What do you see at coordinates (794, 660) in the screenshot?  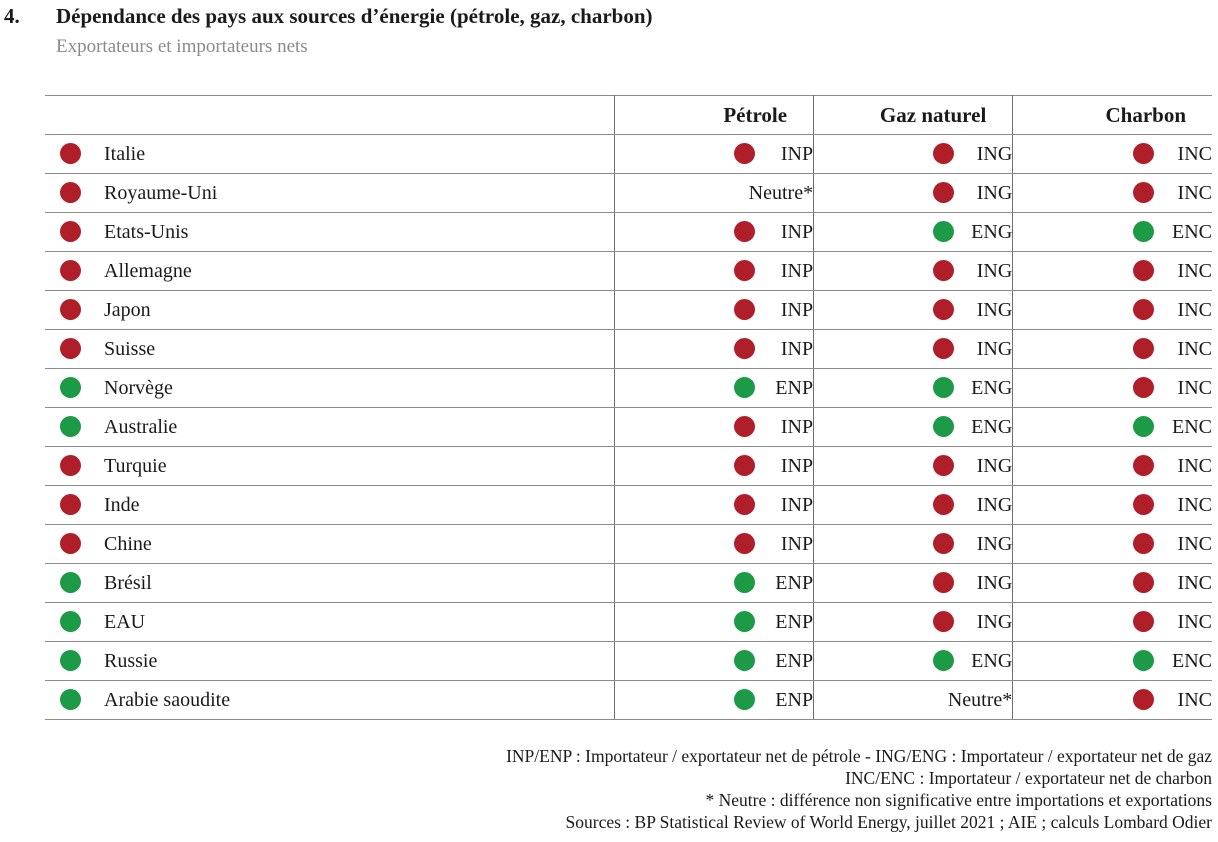 I see `oil-status-code: ENP` at bounding box center [794, 660].